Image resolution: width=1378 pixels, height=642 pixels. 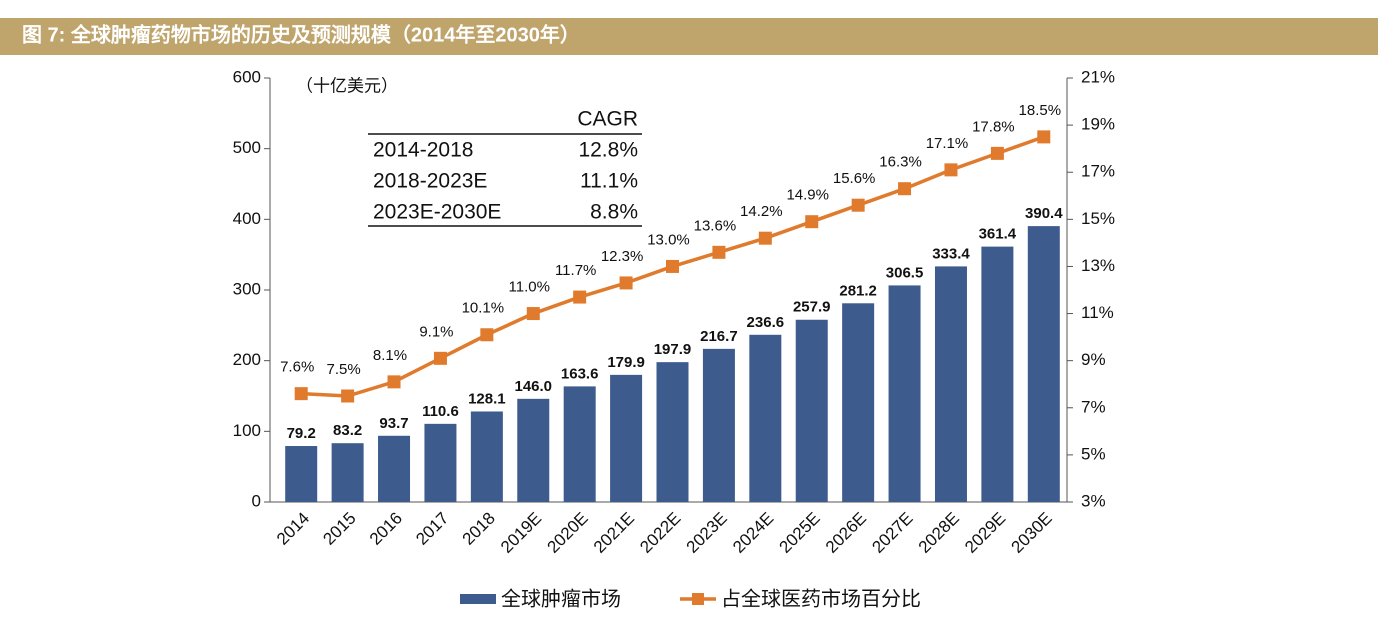 What do you see at coordinates (521, 533) in the screenshot?
I see `x-tick-label: 2019E` at bounding box center [521, 533].